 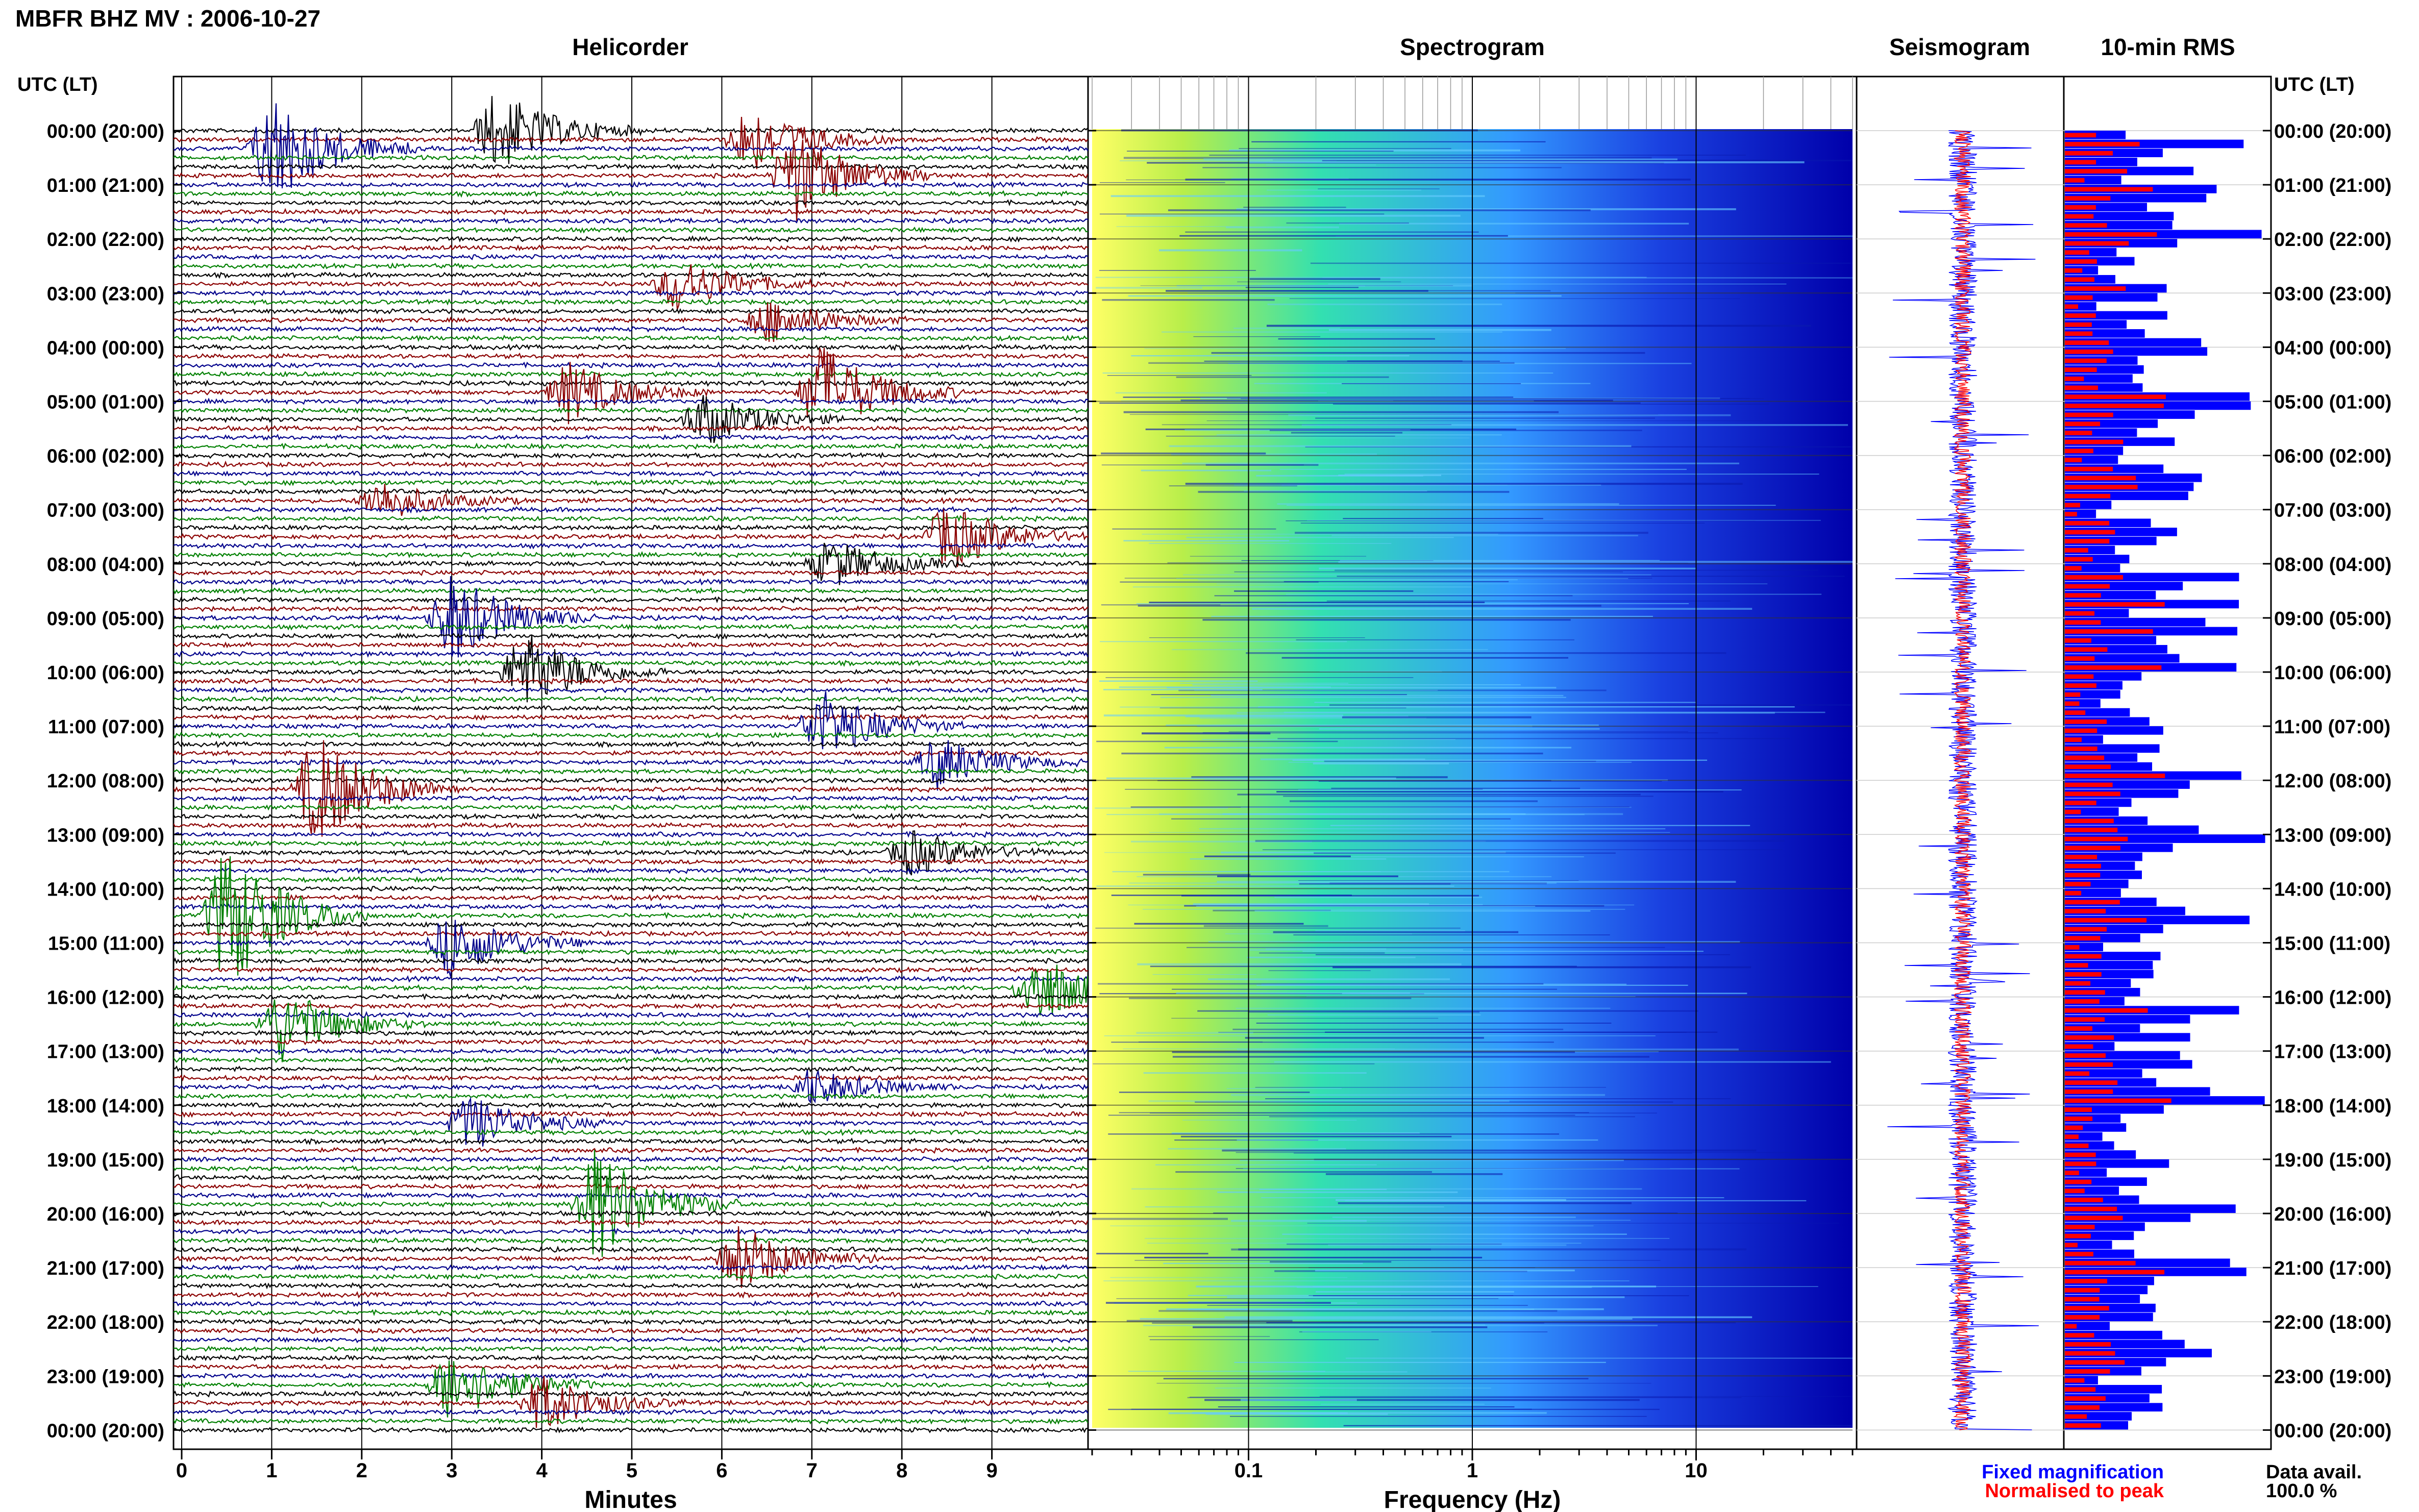 What do you see at coordinates (2301, 1491) in the screenshot?
I see `data-availability-value: 100.0 %` at bounding box center [2301, 1491].